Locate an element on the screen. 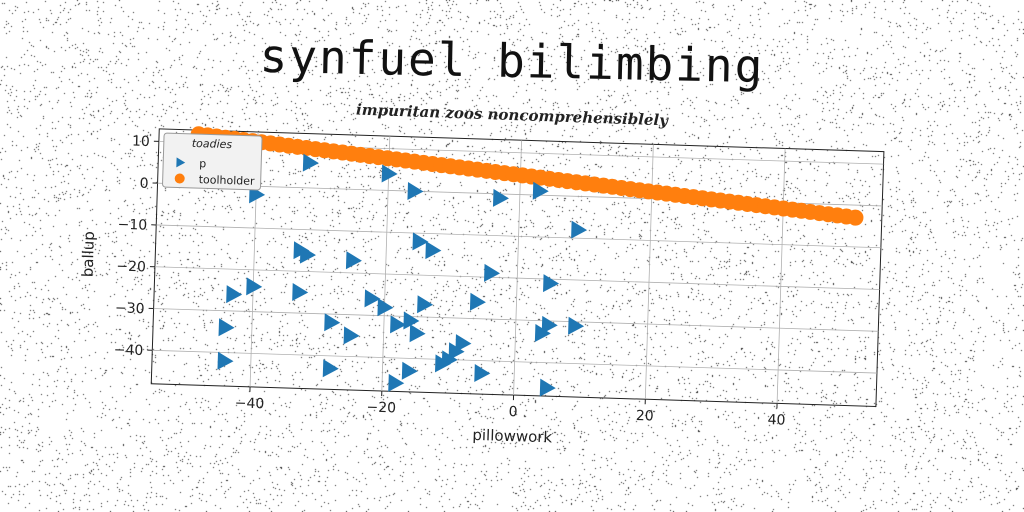 This screenshot has height=512, width=1024. x-tick-label: −20 is located at coordinates (381, 408).